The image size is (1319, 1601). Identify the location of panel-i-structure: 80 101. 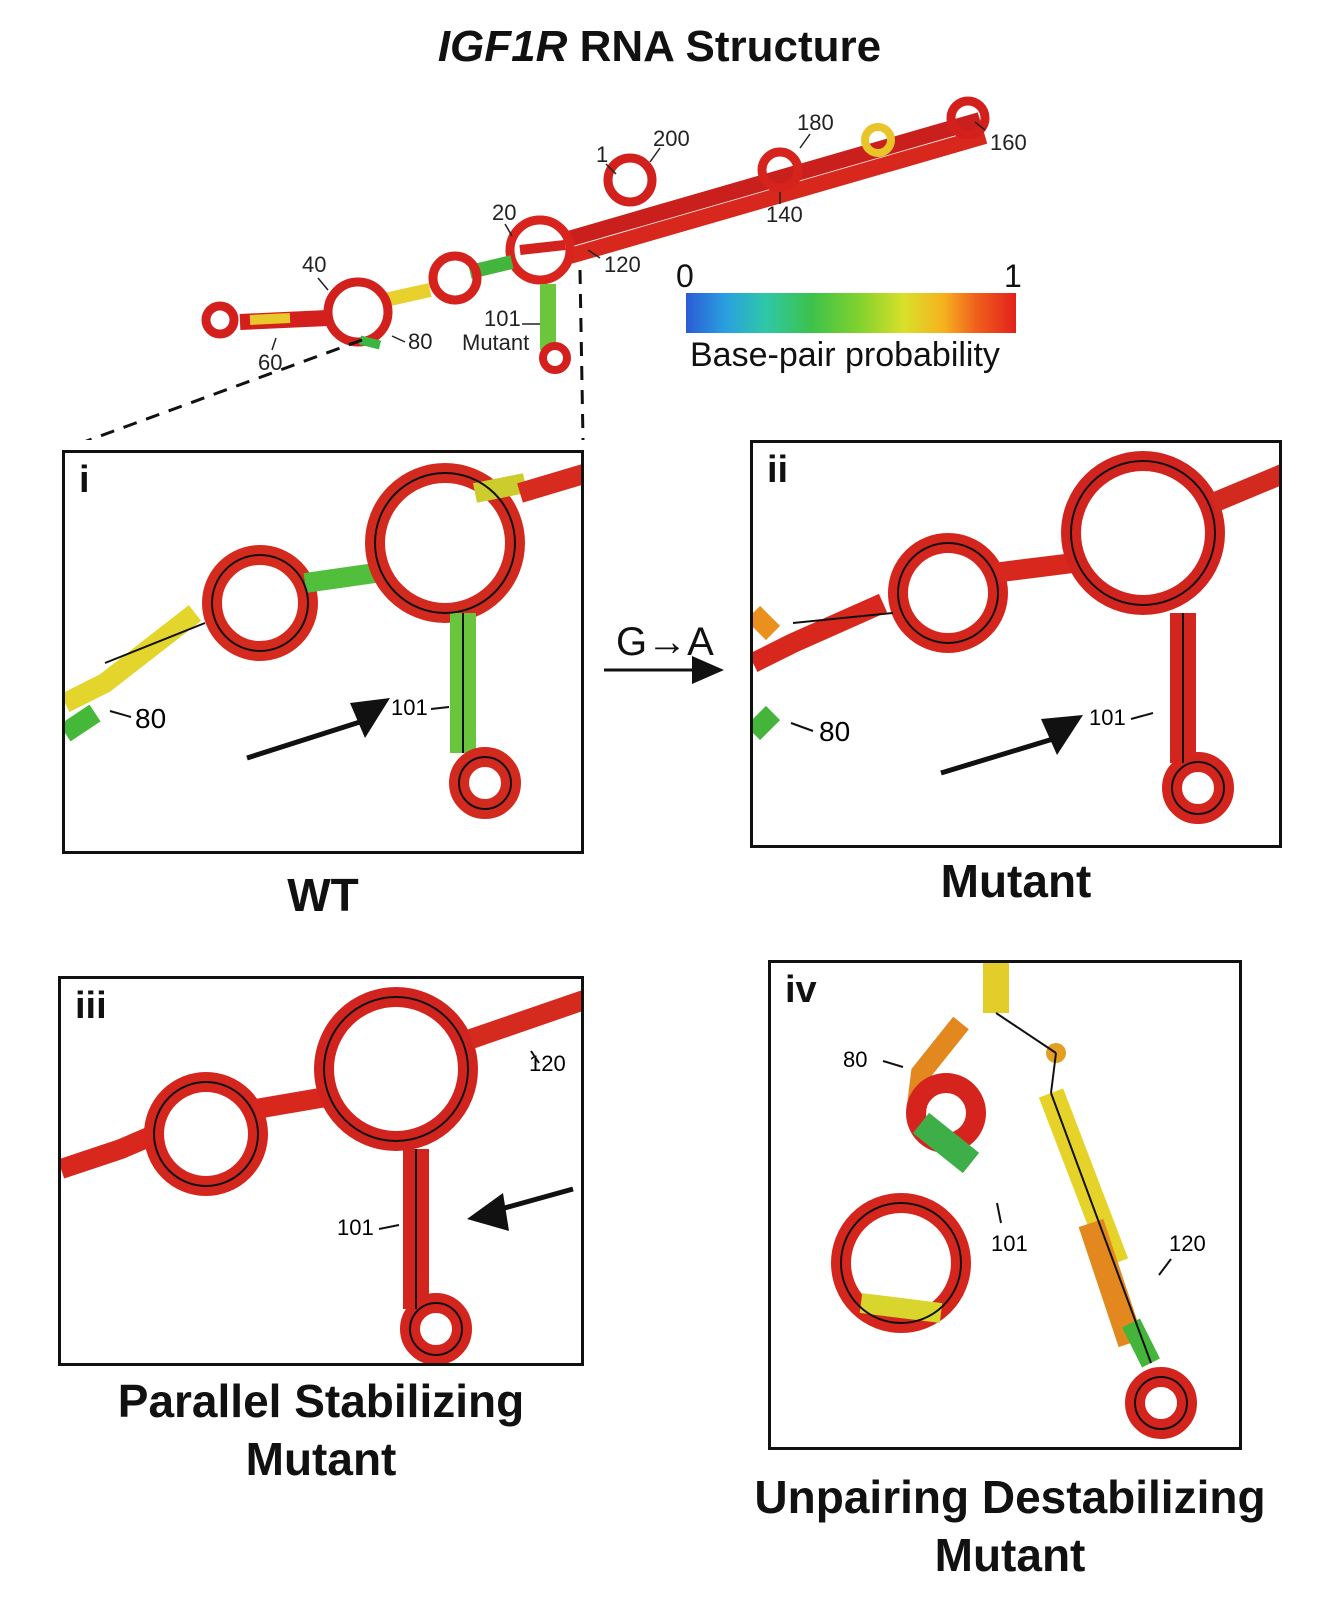
(323, 641).